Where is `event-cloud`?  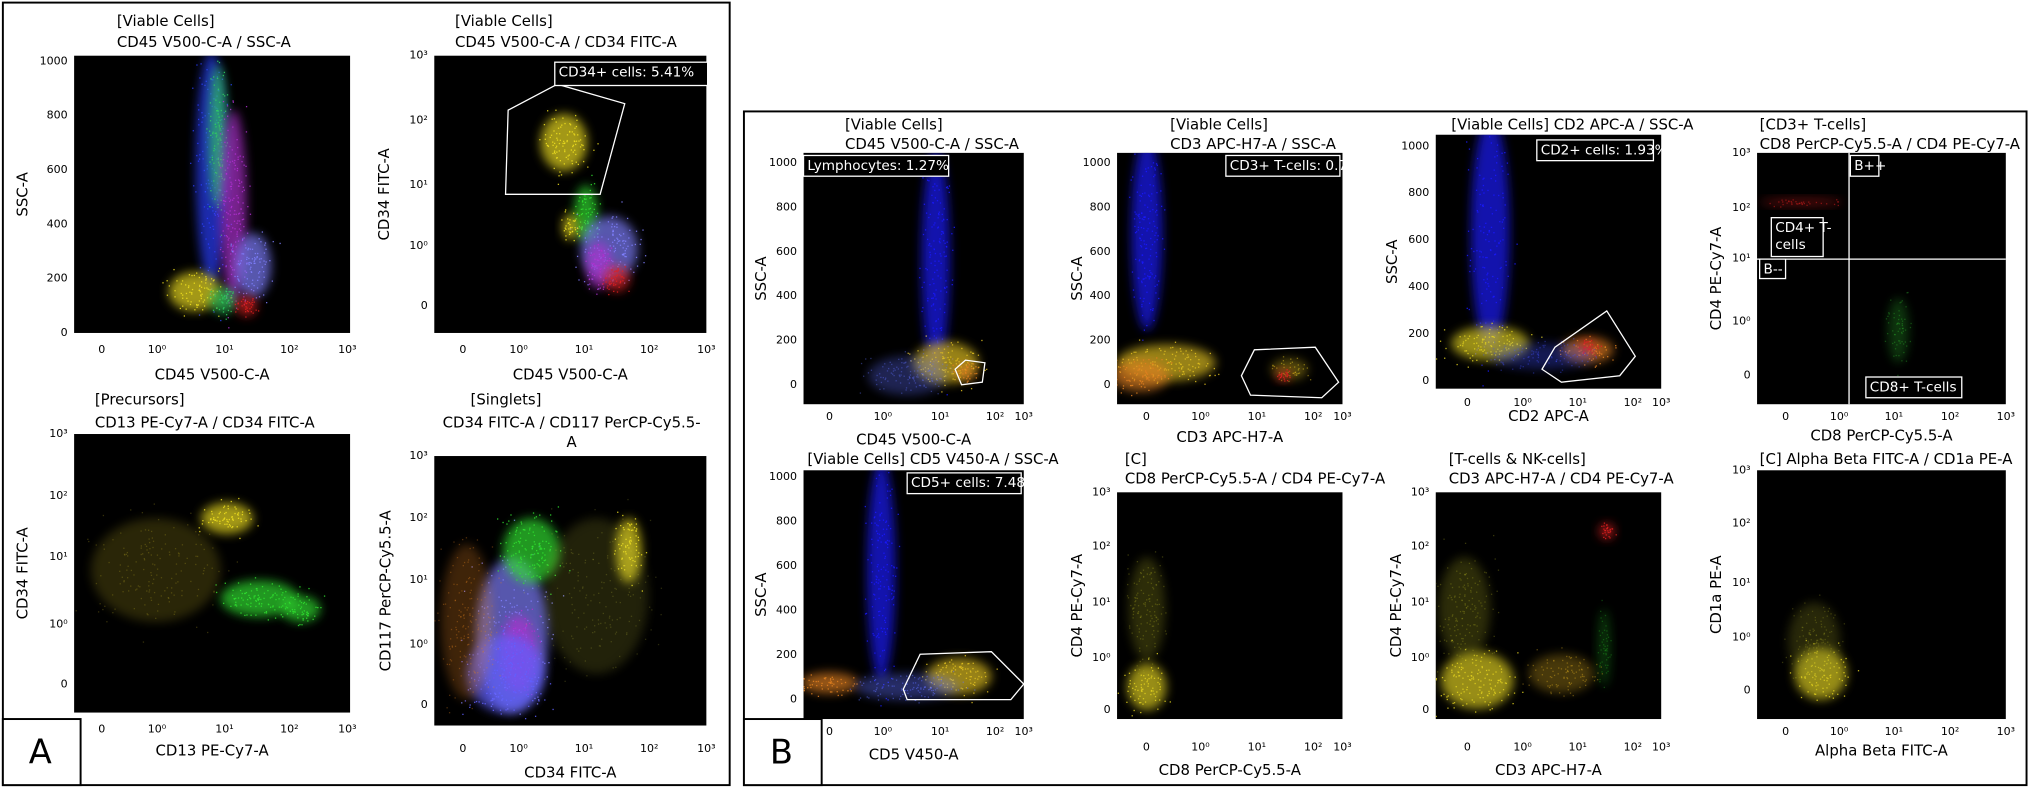
event-cloud is located at coordinates (1490, 242).